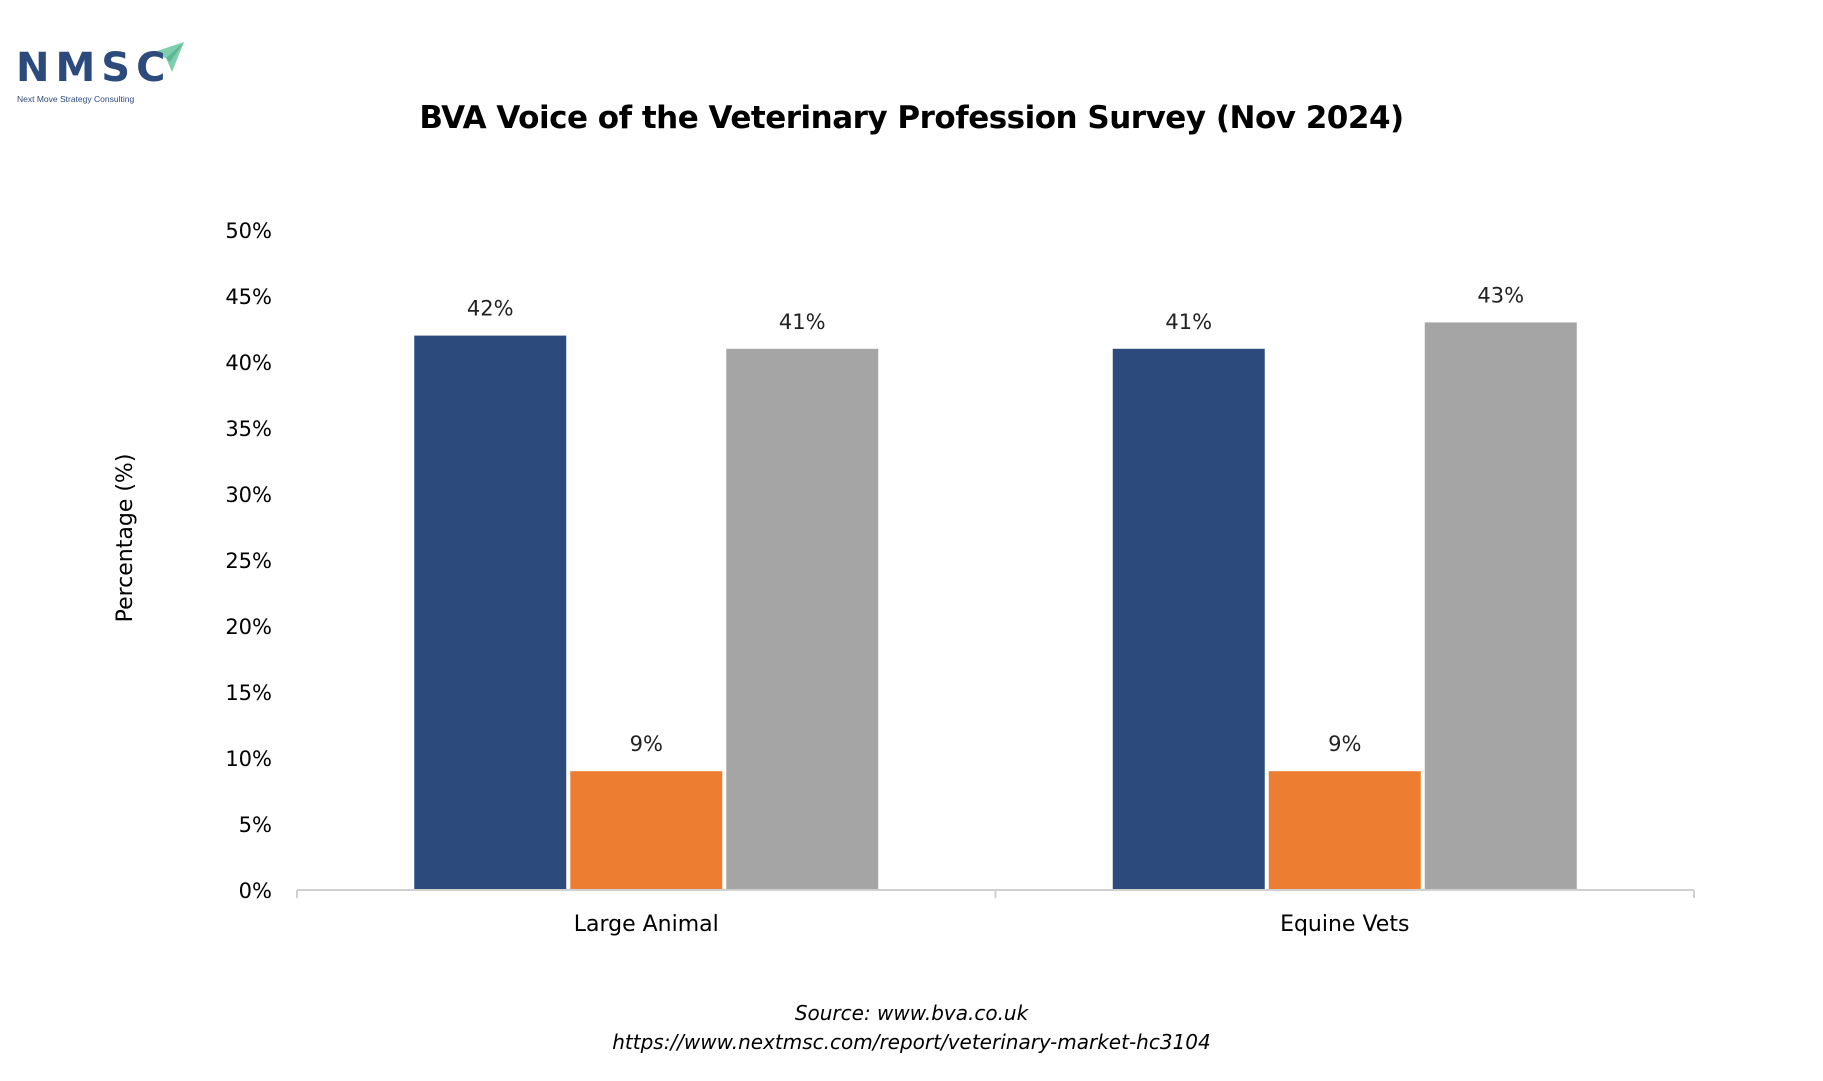  I want to click on x-category-label: Large Animal, so click(646, 924).